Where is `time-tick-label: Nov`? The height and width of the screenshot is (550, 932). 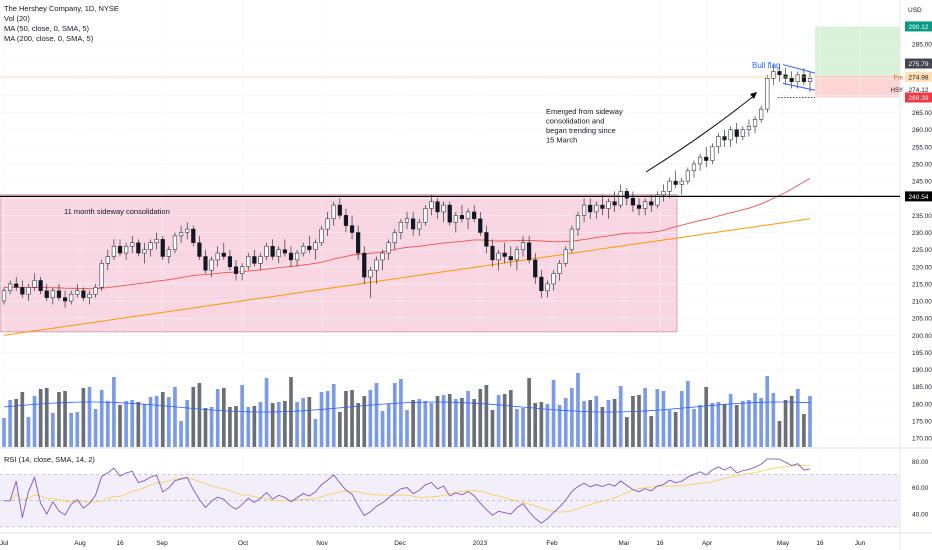
time-tick-label: Nov is located at coordinates (322, 543).